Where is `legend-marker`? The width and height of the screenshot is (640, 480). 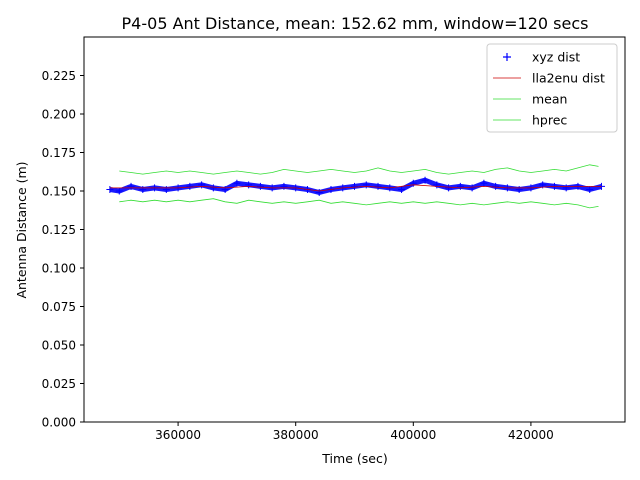 legend-marker is located at coordinates (507, 57).